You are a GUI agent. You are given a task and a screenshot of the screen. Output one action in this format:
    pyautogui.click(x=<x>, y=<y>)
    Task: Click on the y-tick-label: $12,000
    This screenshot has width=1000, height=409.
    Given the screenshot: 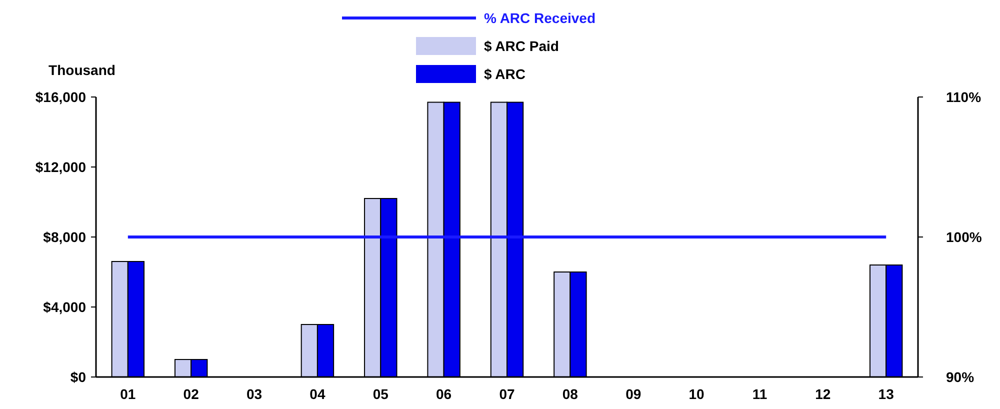 What is the action you would take?
    pyautogui.click(x=60, y=166)
    